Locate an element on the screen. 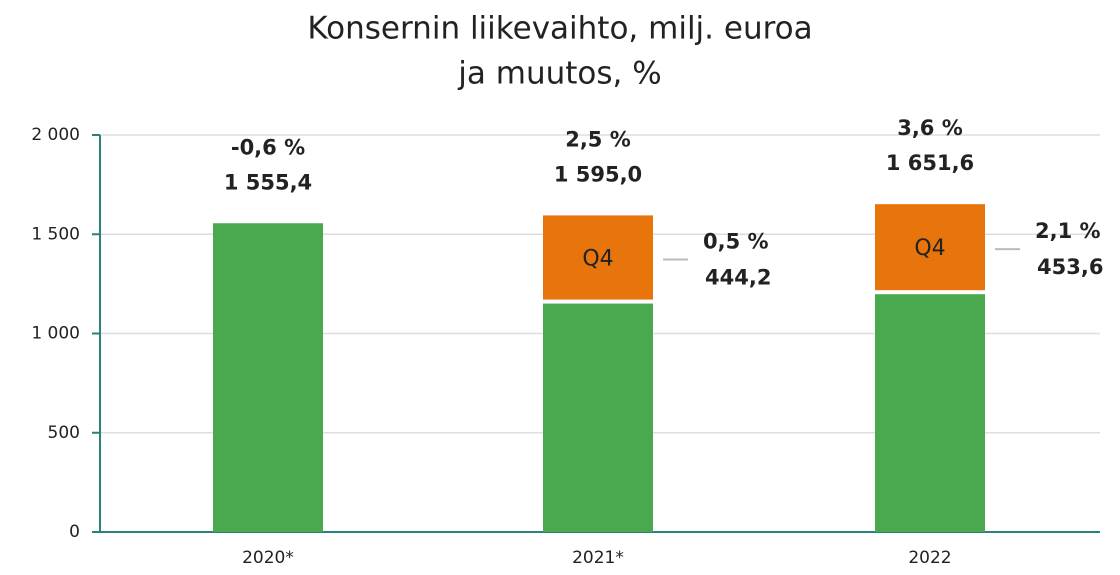  chart-title: Konsernin liikevaihto, milj. euroa is located at coordinates (559, 29).